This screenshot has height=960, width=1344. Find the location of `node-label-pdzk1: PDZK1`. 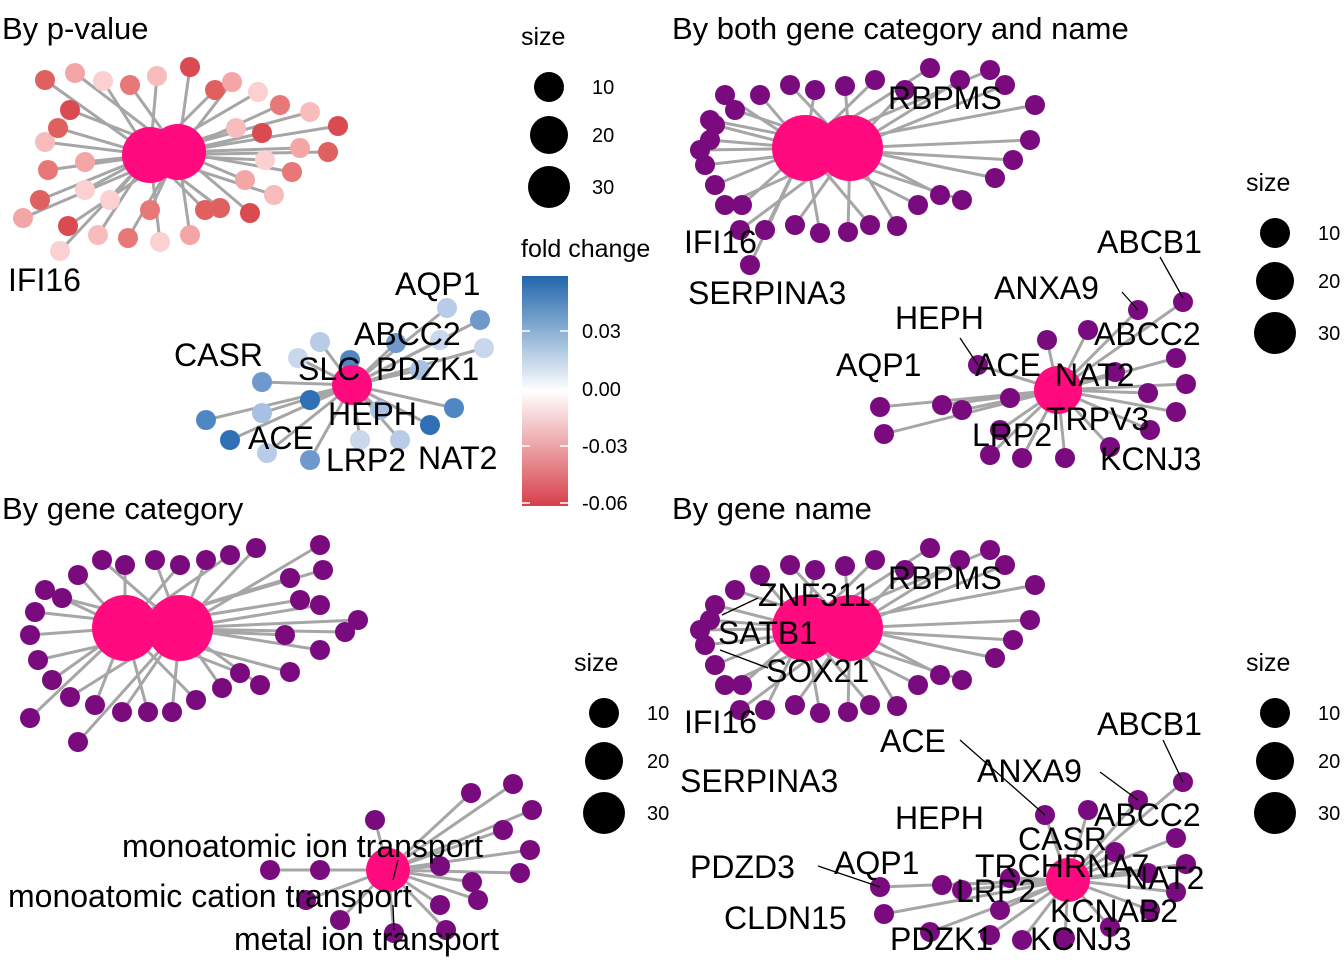

node-label-pdzk1: PDZK1 is located at coordinates (941, 939).